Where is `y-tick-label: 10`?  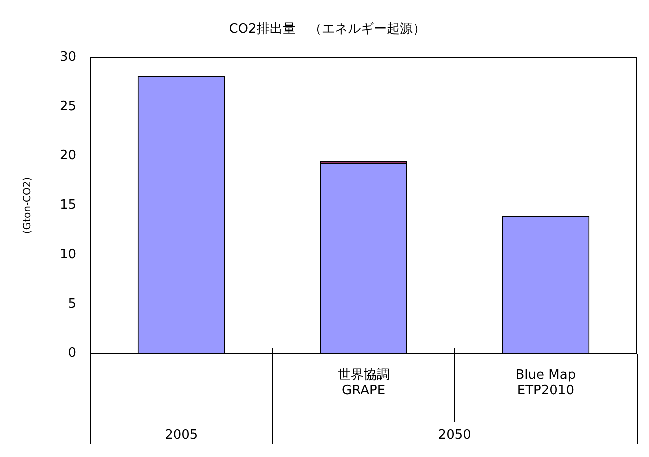
y-tick-label: 10 is located at coordinates (68, 254).